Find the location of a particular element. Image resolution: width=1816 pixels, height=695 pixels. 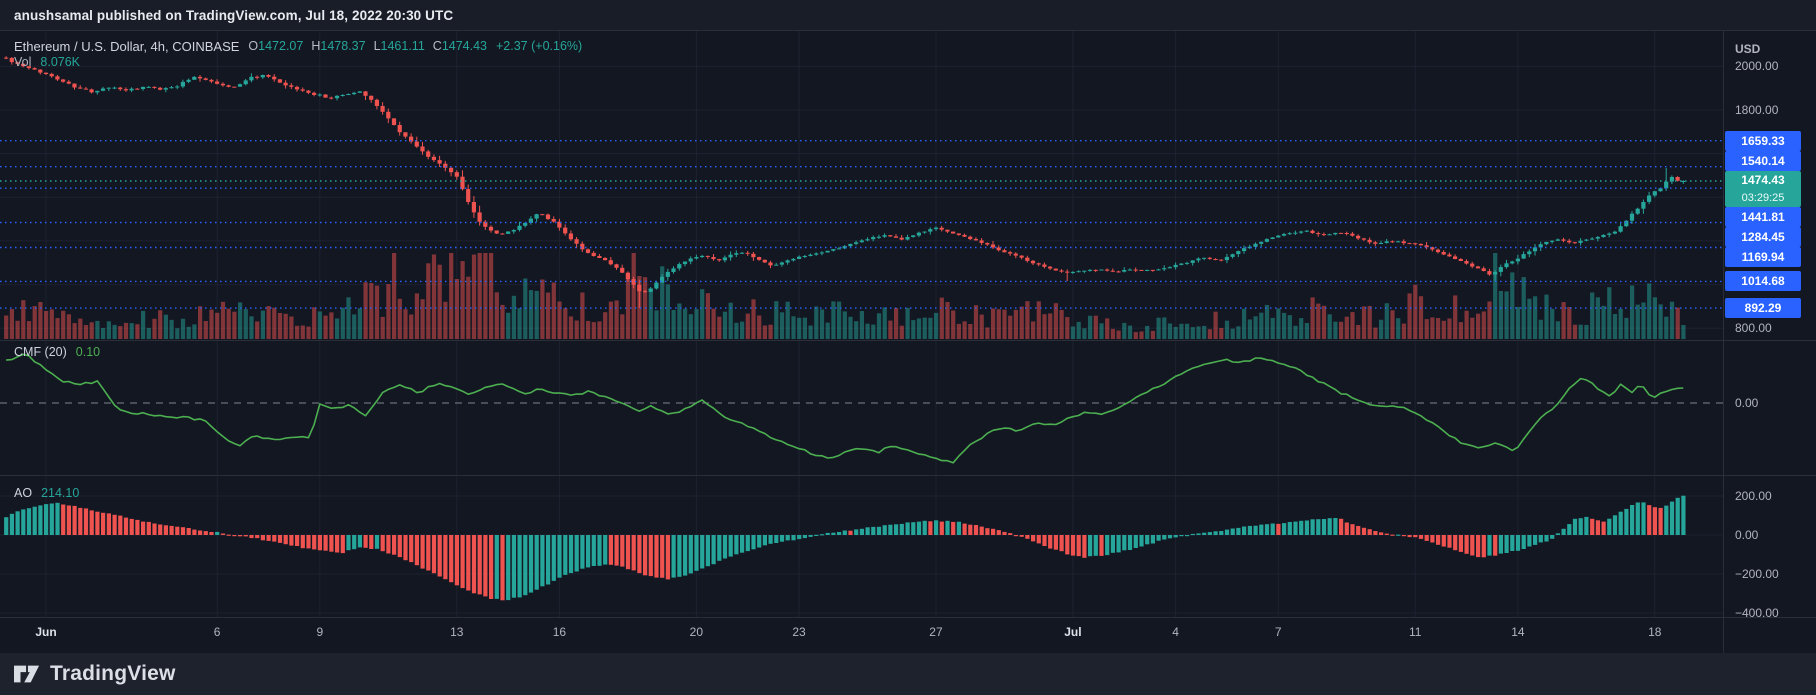

ohlc-number: 1461.11 is located at coordinates (402, 46).